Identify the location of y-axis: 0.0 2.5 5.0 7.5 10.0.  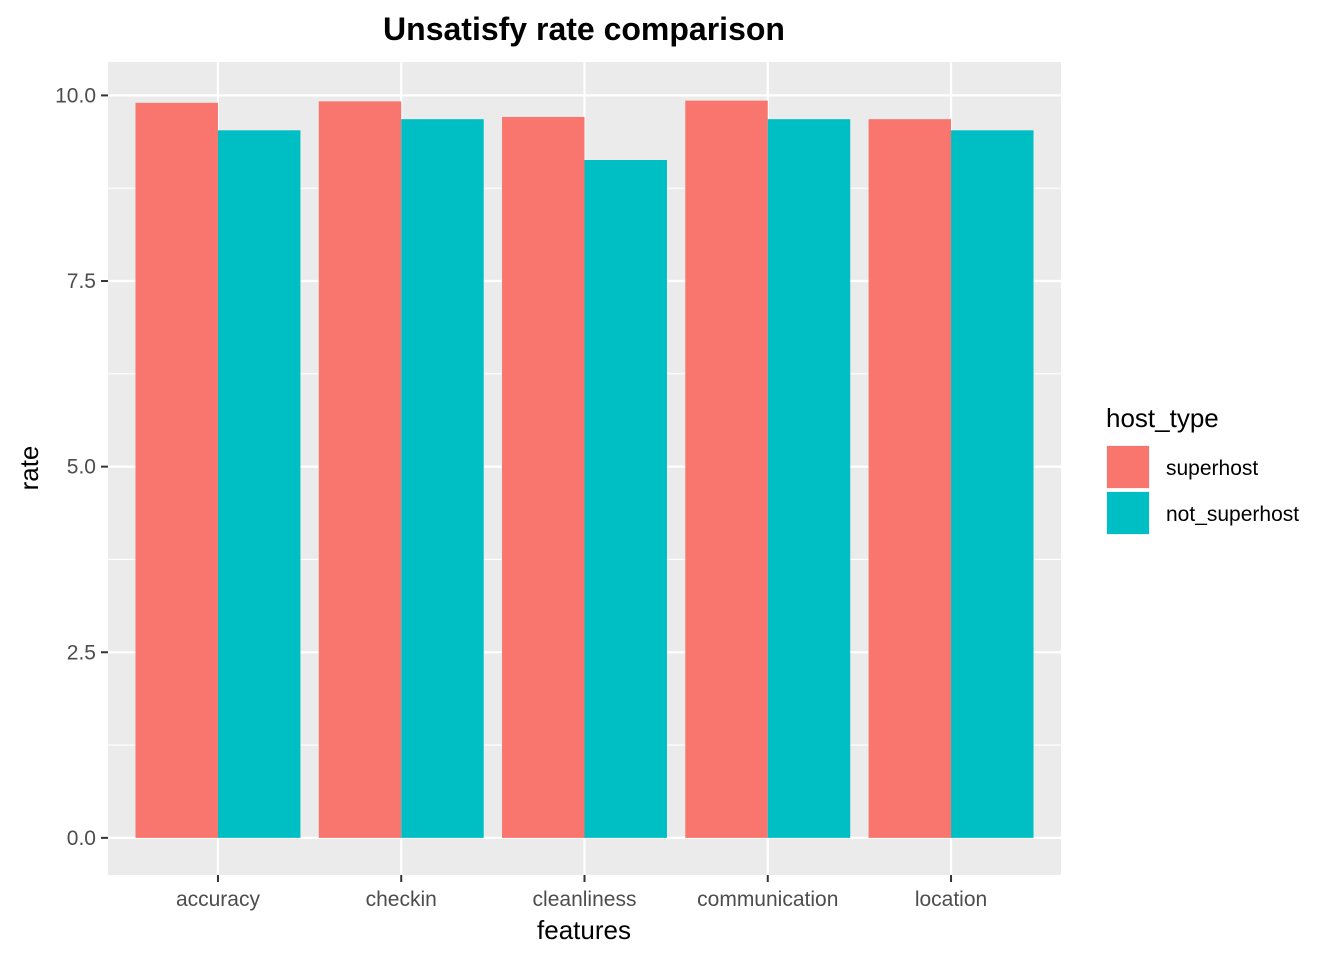
(81, 467).